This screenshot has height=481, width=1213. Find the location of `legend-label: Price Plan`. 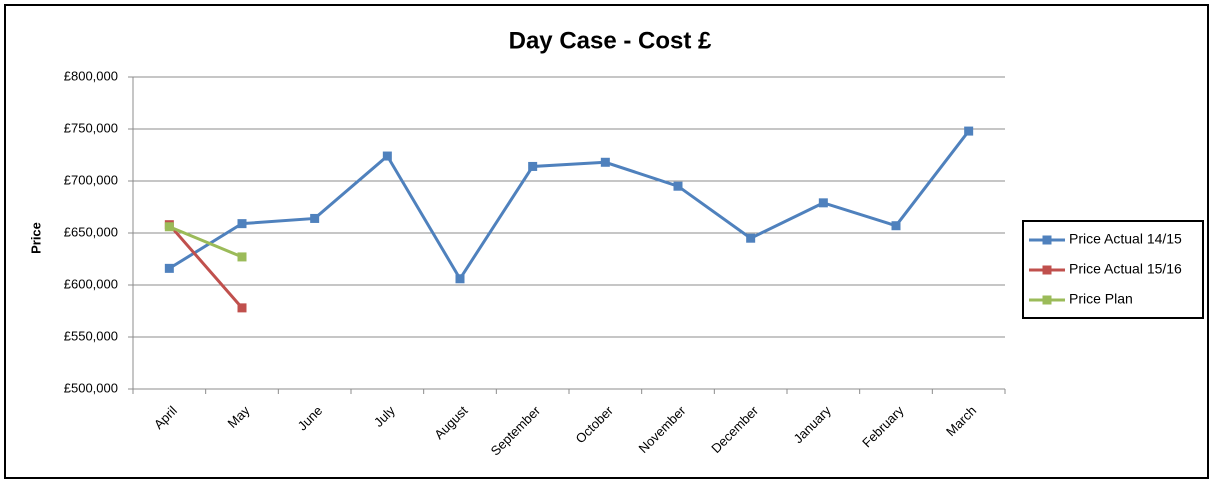

legend-label: Price Plan is located at coordinates (1101, 299).